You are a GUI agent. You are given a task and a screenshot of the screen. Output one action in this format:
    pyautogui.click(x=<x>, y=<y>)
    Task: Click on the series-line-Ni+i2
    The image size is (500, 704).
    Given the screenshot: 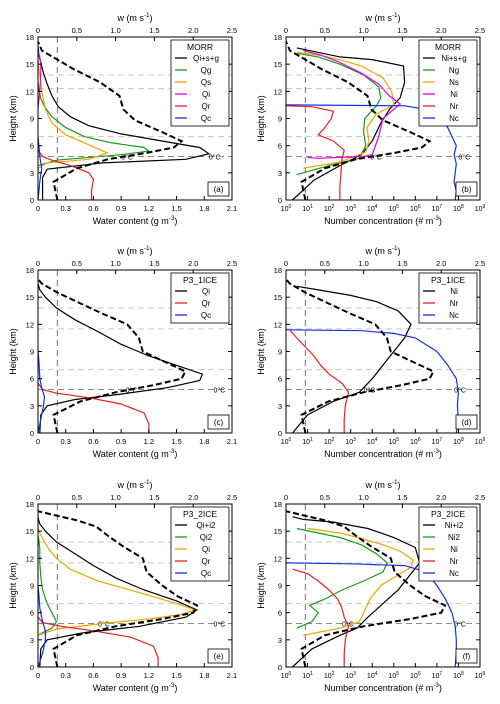 What is the action you would take?
    pyautogui.click(x=356, y=591)
    